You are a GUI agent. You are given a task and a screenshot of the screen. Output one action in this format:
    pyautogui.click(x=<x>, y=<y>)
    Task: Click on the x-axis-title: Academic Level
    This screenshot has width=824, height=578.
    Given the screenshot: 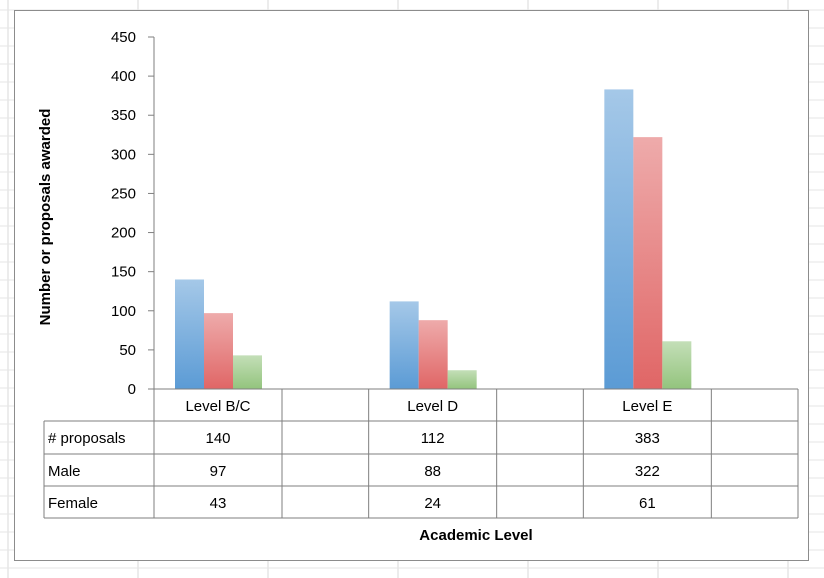 What is the action you would take?
    pyautogui.click(x=475, y=535)
    